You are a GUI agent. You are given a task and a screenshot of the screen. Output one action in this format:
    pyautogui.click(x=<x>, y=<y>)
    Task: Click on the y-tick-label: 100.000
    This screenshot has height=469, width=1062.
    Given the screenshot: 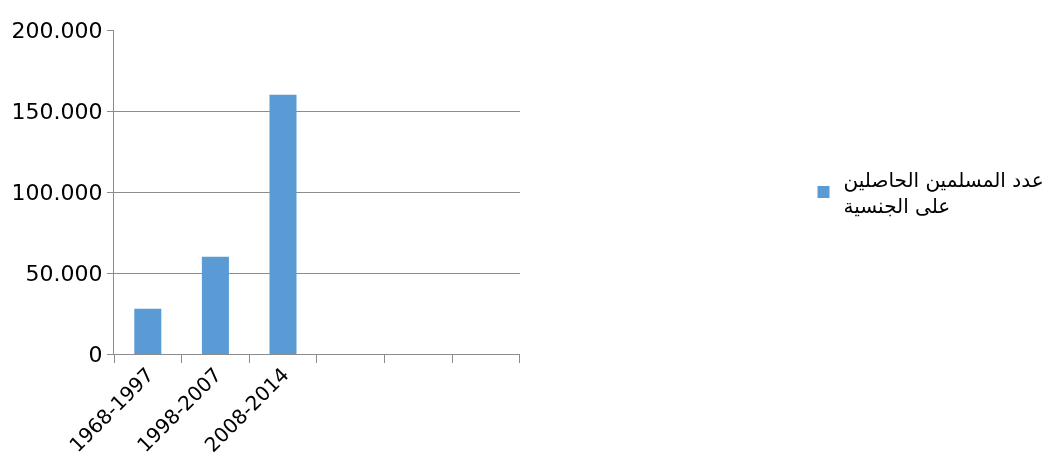 What is the action you would take?
    pyautogui.click(x=57, y=192)
    